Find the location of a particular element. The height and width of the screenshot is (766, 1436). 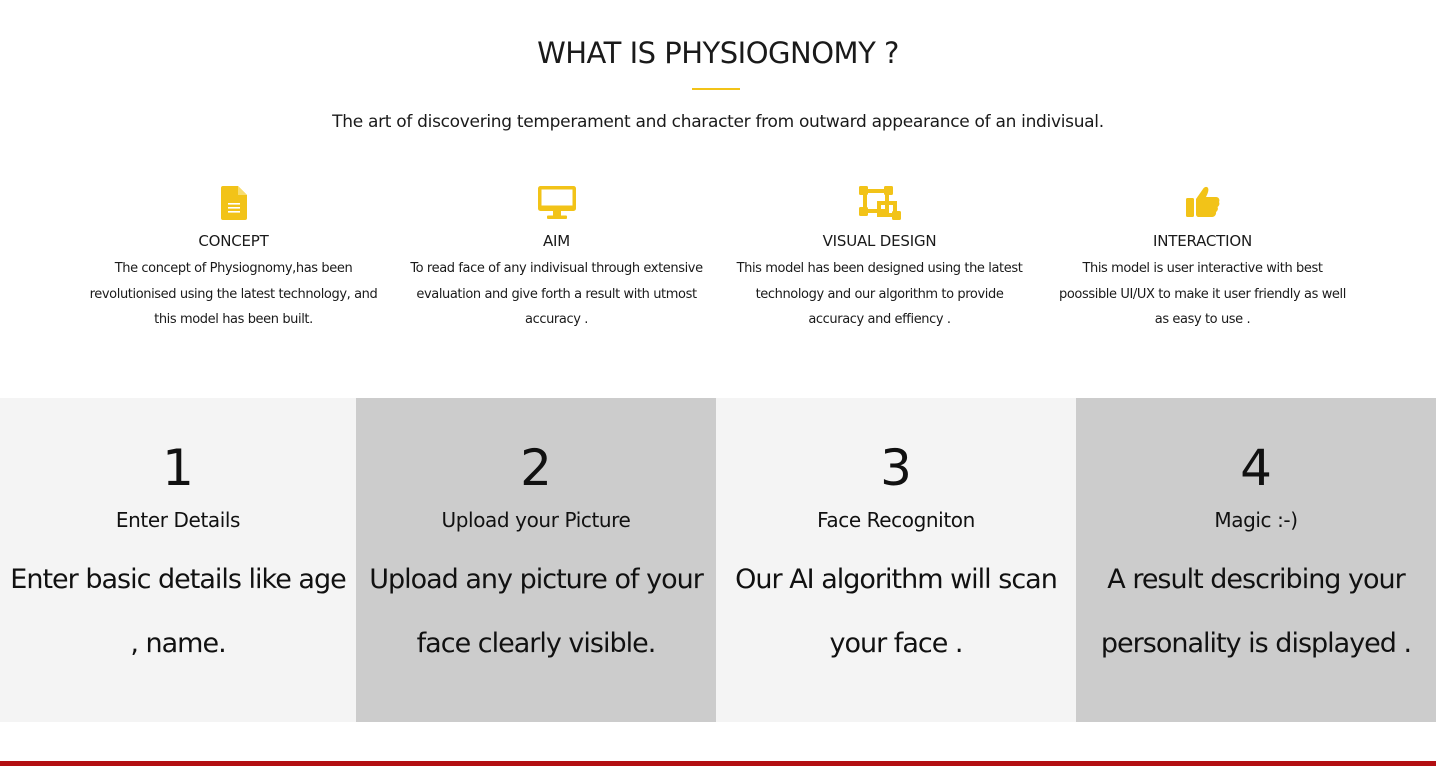

feature-title: VISUAL DESIGN is located at coordinates (879, 241).